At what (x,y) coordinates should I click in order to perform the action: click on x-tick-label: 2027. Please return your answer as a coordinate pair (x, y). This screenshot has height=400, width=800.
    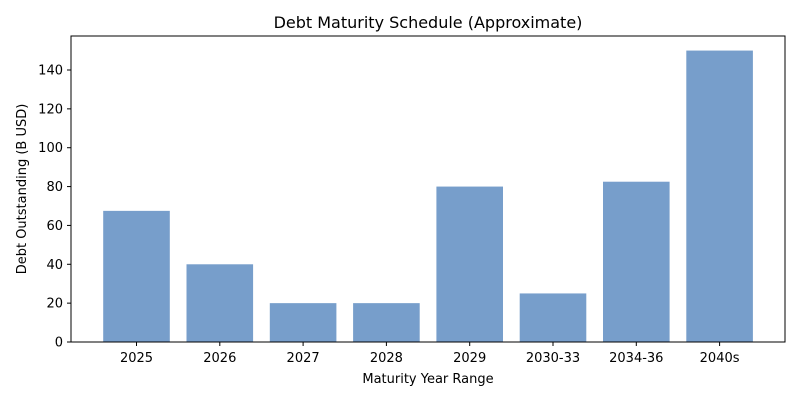
    Looking at the image, I should click on (303, 358).